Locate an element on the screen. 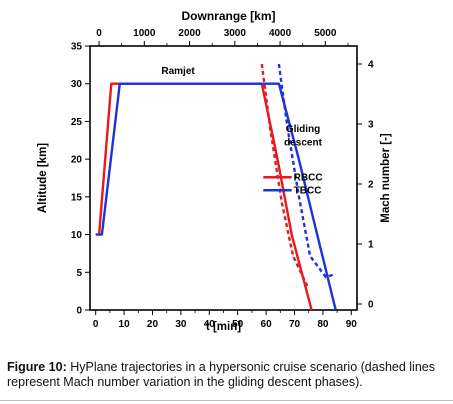 This screenshot has height=404, width=453. x2-tick-label: 2000 is located at coordinates (189, 33).